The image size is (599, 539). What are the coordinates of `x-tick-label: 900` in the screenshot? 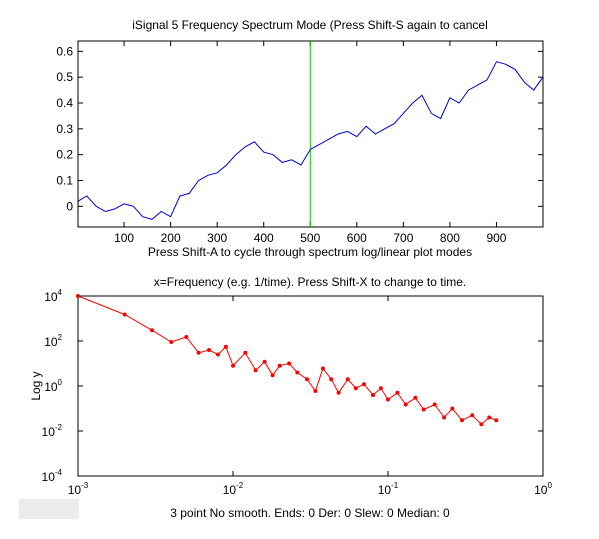 It's located at (496, 238).